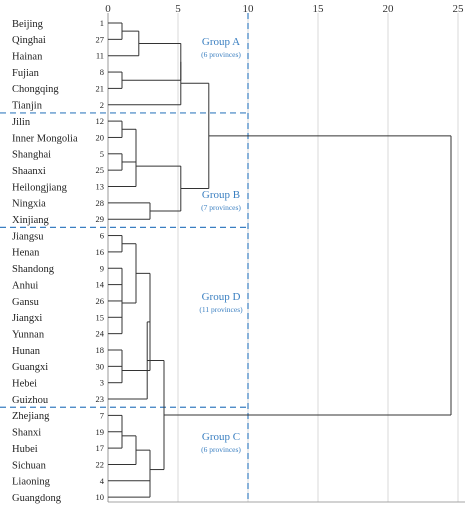 The image size is (474, 506). What do you see at coordinates (102, 154) in the screenshot?
I see `leaf-id: 5` at bounding box center [102, 154].